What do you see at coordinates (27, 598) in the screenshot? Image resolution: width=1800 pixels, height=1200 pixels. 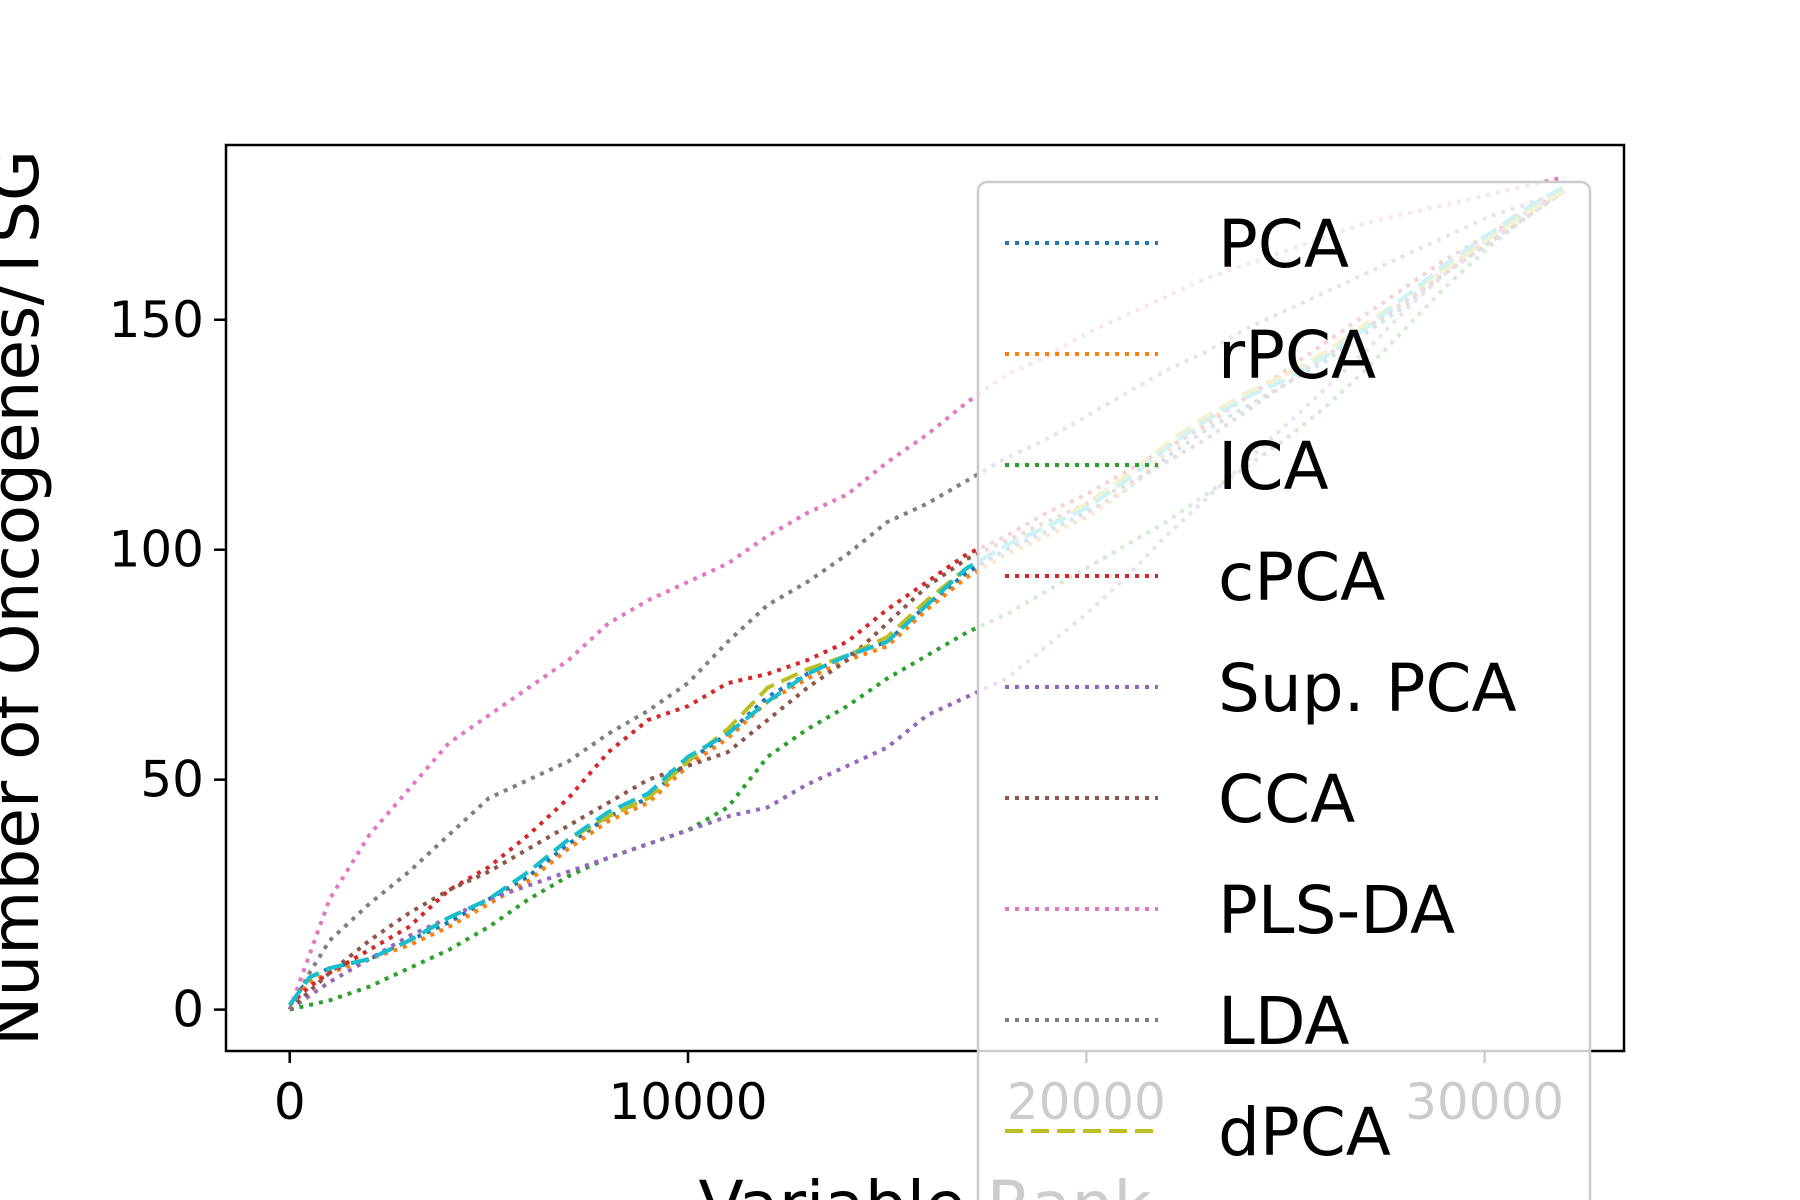 I see `y-axis-title: Number of Oncogenes/TSG` at bounding box center [27, 598].